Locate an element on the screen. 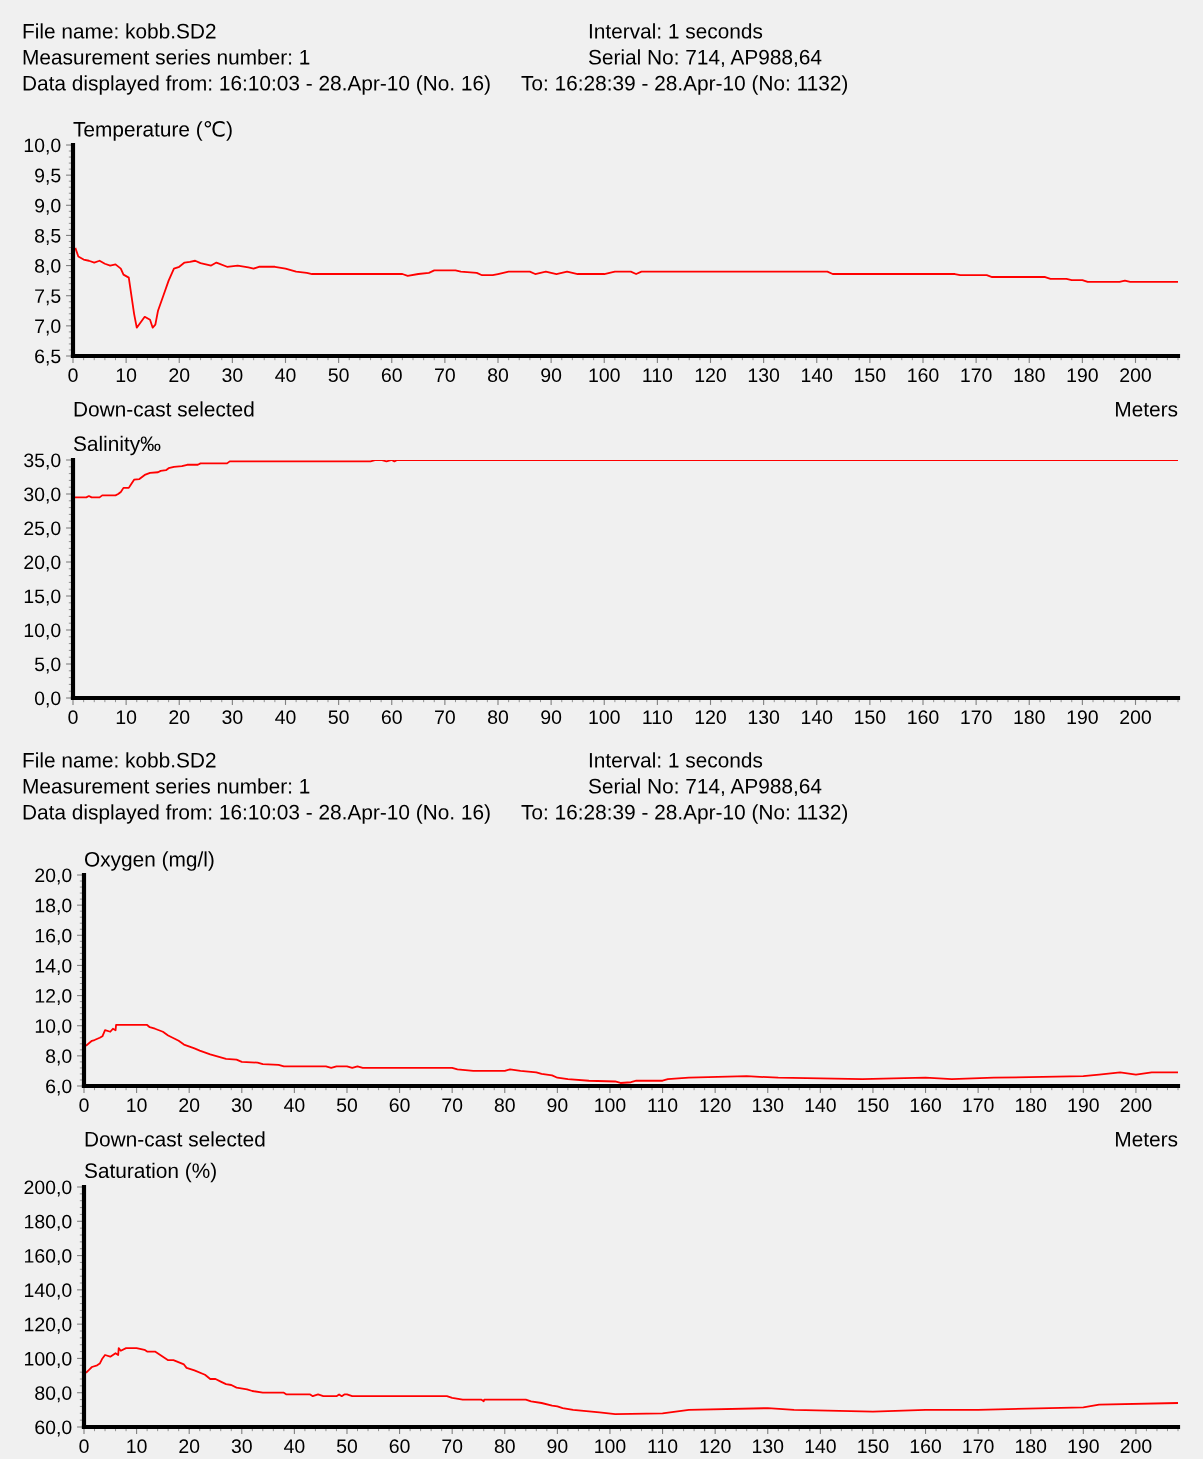 The image size is (1203, 1459). text: Data displayed from: 16:10:03 - 28.Apr-10 (No. 16) is located at coordinates (256, 85).